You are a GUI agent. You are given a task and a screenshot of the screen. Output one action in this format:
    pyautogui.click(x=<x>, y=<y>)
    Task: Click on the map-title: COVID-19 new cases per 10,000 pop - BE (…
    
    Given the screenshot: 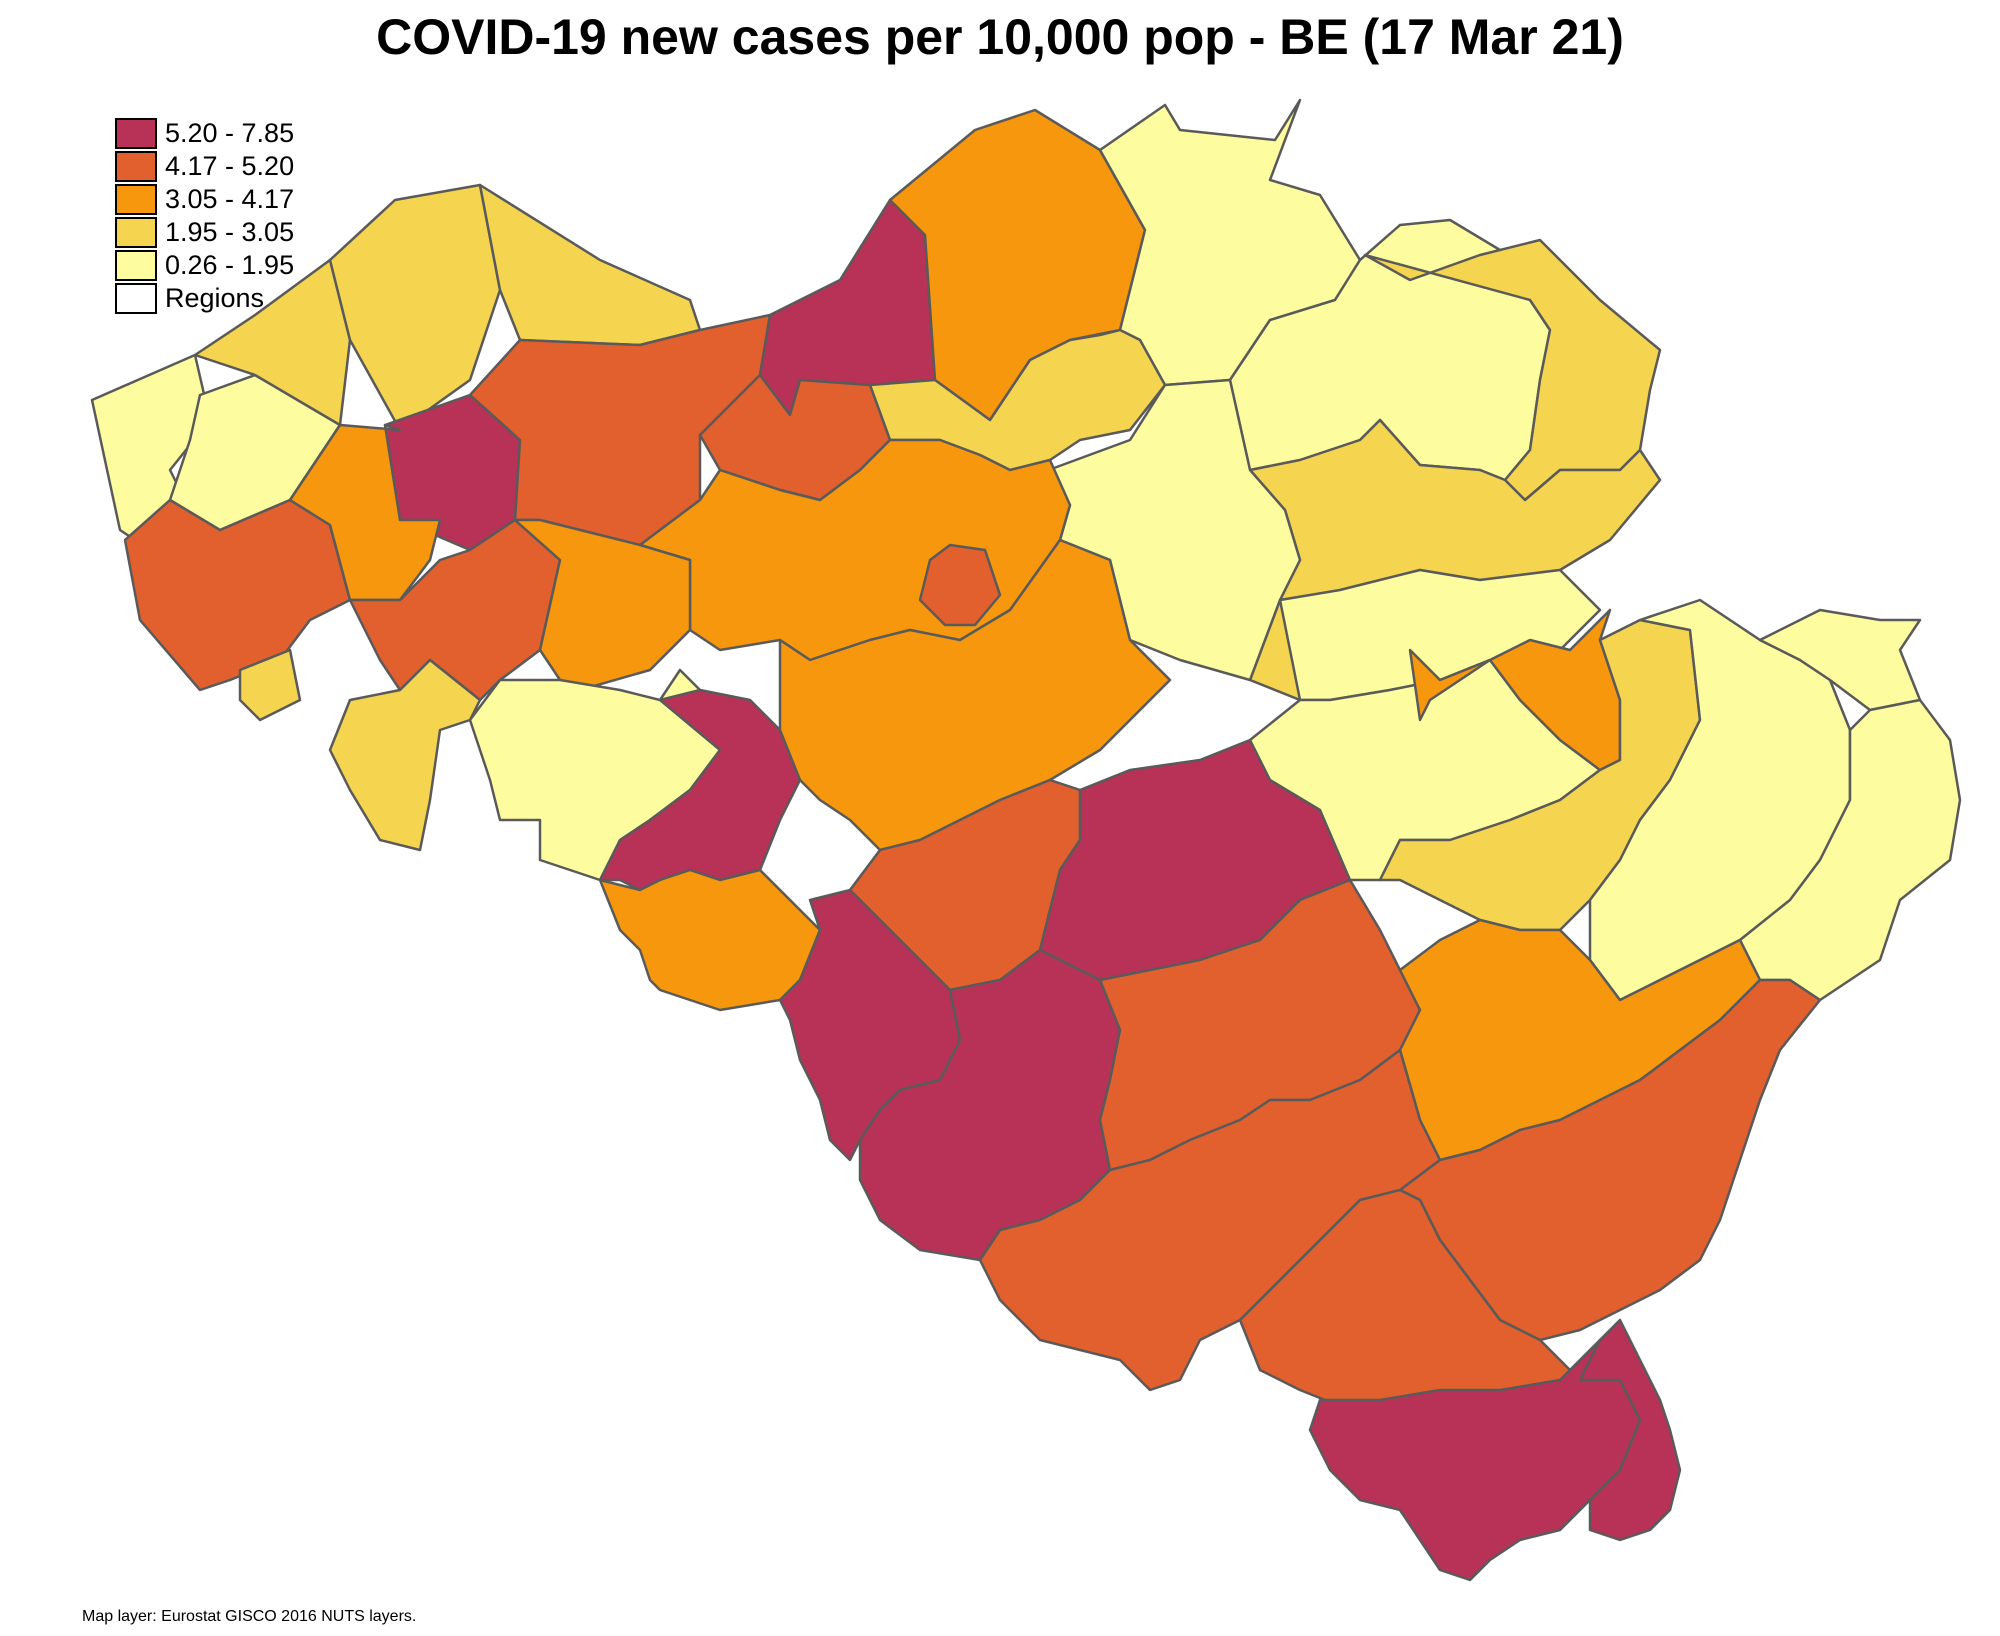 What is the action you would take?
    pyautogui.click(x=1000, y=37)
    